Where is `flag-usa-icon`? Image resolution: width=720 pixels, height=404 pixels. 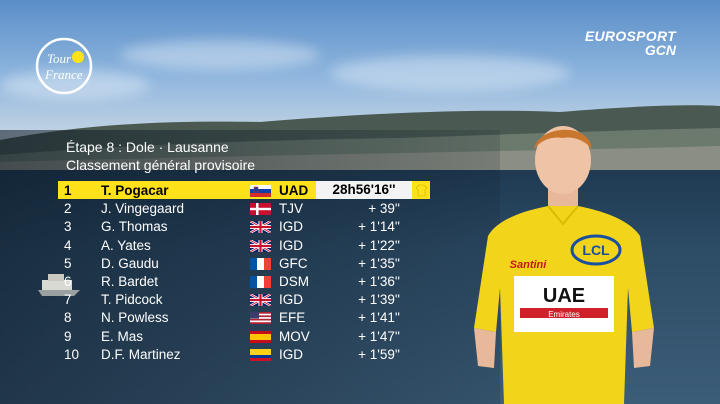 flag-usa-icon is located at coordinates (260, 318).